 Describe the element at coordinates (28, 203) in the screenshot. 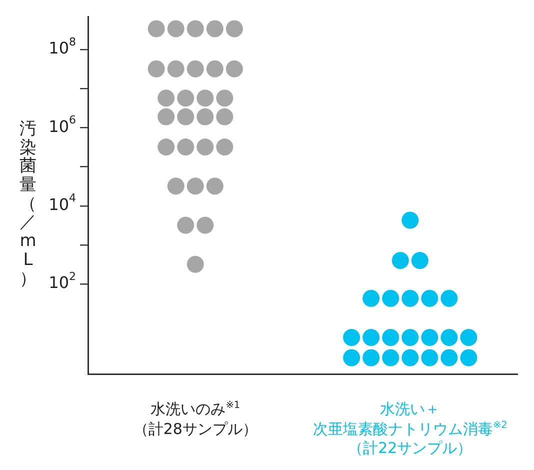

I see `text: 汚染菌量（／mL）` at that location.